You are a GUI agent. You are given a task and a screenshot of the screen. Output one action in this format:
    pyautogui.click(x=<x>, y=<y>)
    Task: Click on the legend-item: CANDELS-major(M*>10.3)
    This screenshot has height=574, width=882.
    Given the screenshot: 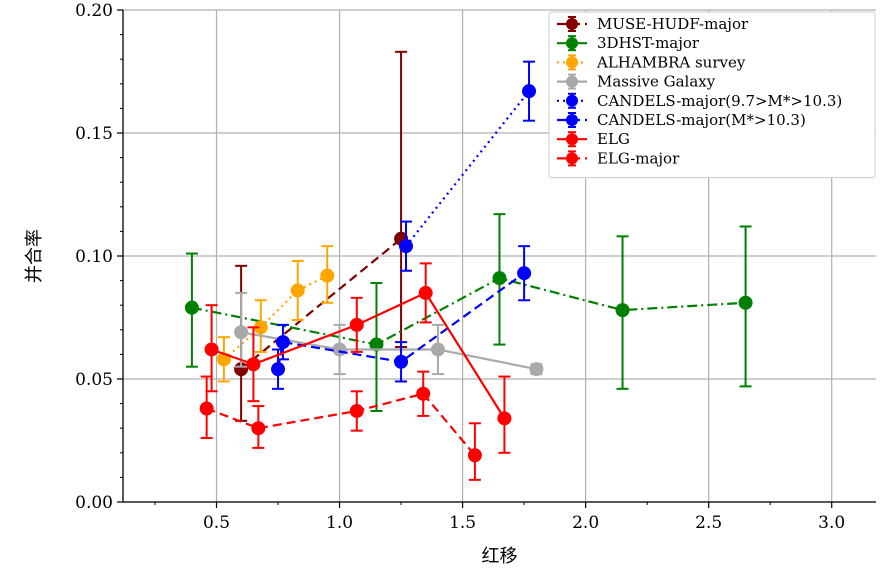 What is the action you would take?
    pyautogui.click(x=681, y=120)
    